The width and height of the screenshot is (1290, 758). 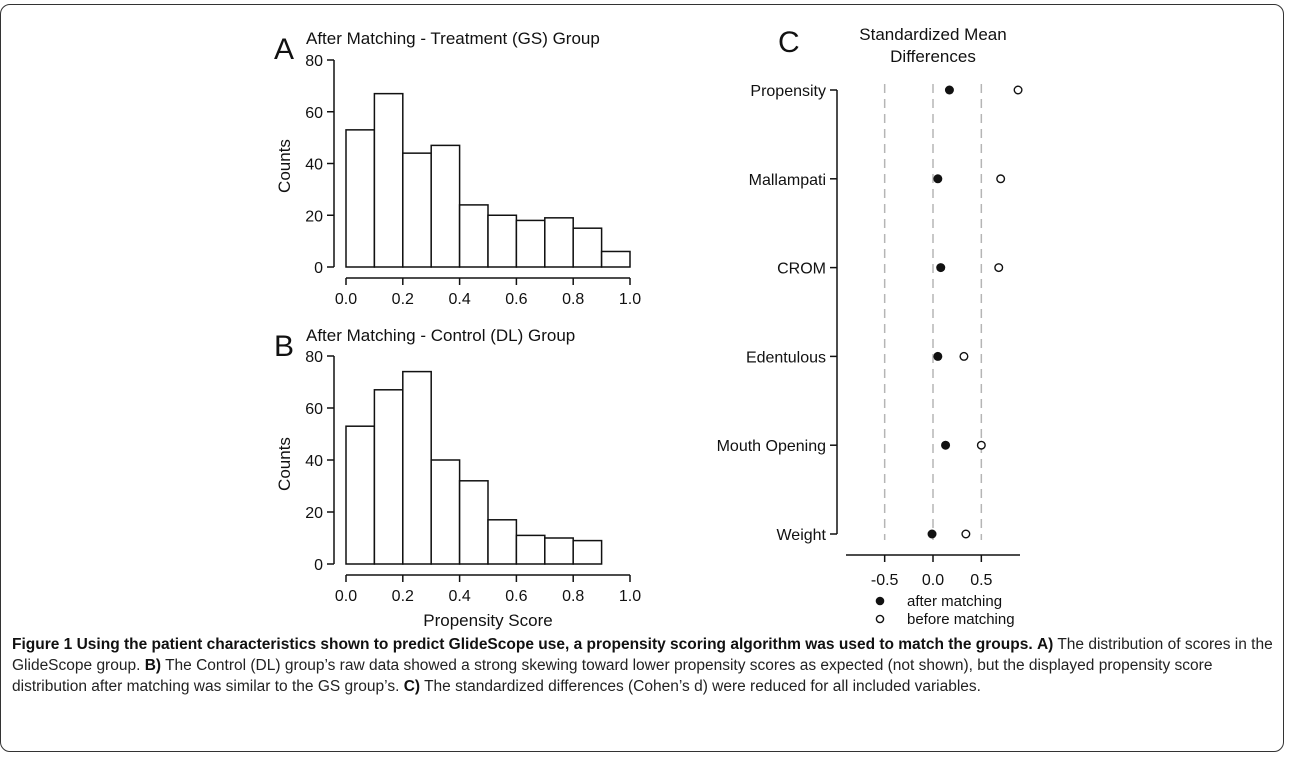 What do you see at coordinates (284, 464) in the screenshot?
I see `panel-b-y-axis-label: Counts` at bounding box center [284, 464].